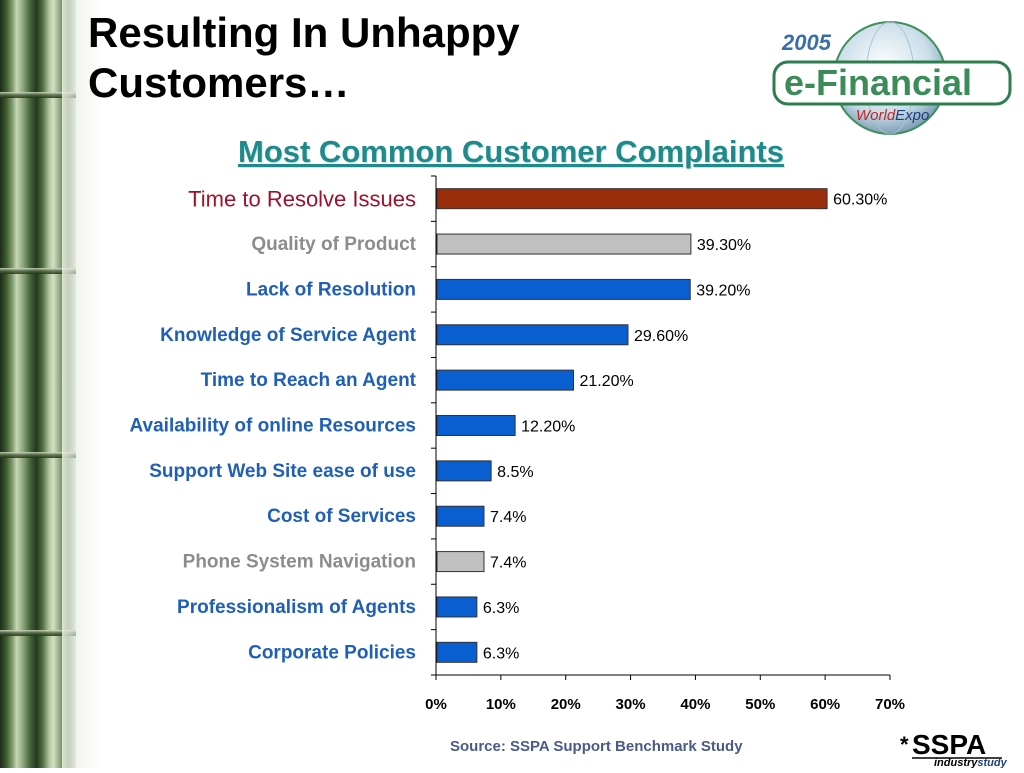 The height and width of the screenshot is (773, 1024). I want to click on data-label: 29.60%, so click(661, 336).